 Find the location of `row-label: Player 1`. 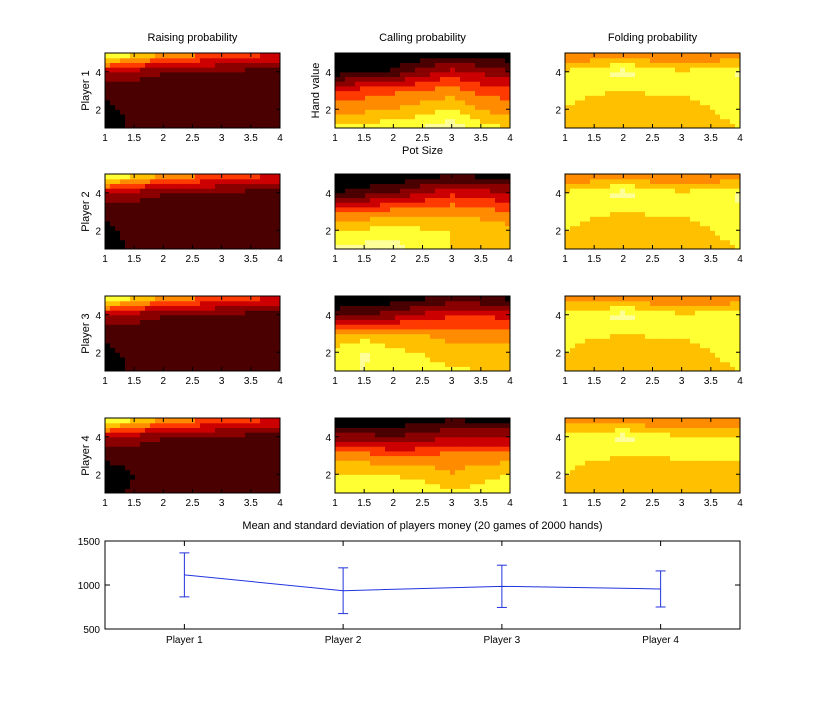

row-label: Player 1 is located at coordinates (86, 90).